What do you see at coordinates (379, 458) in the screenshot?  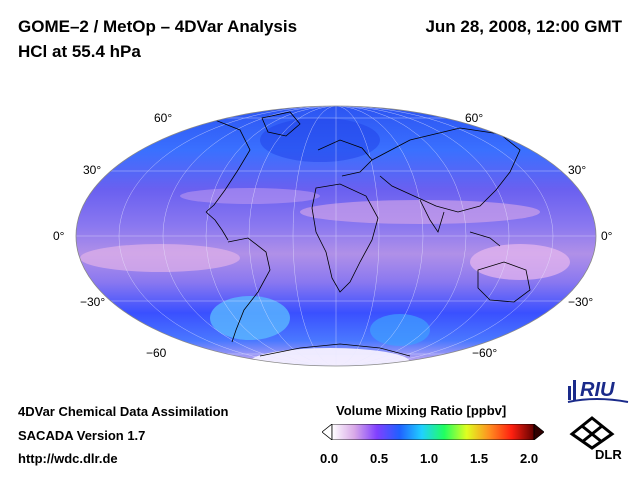 I see `colorbar-tick: 0.5` at bounding box center [379, 458].